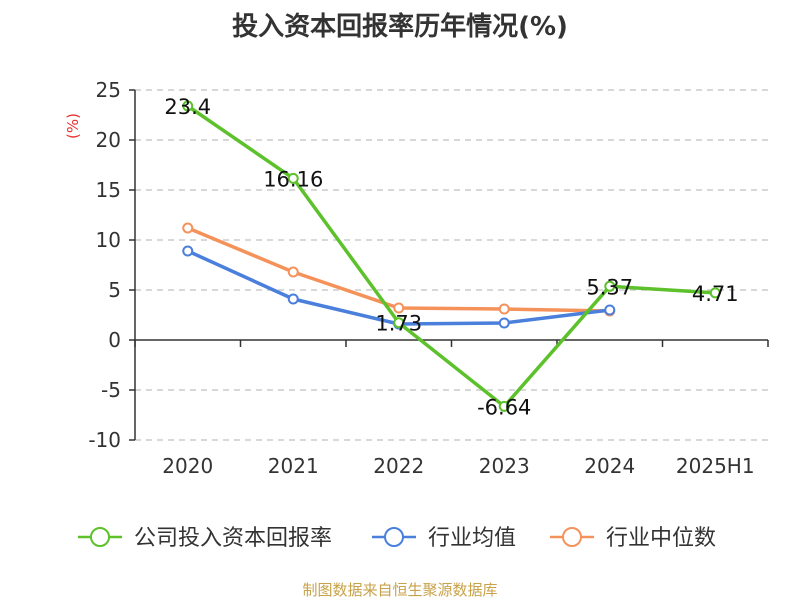  I want to click on y-tick-label: 15, so click(108, 190).